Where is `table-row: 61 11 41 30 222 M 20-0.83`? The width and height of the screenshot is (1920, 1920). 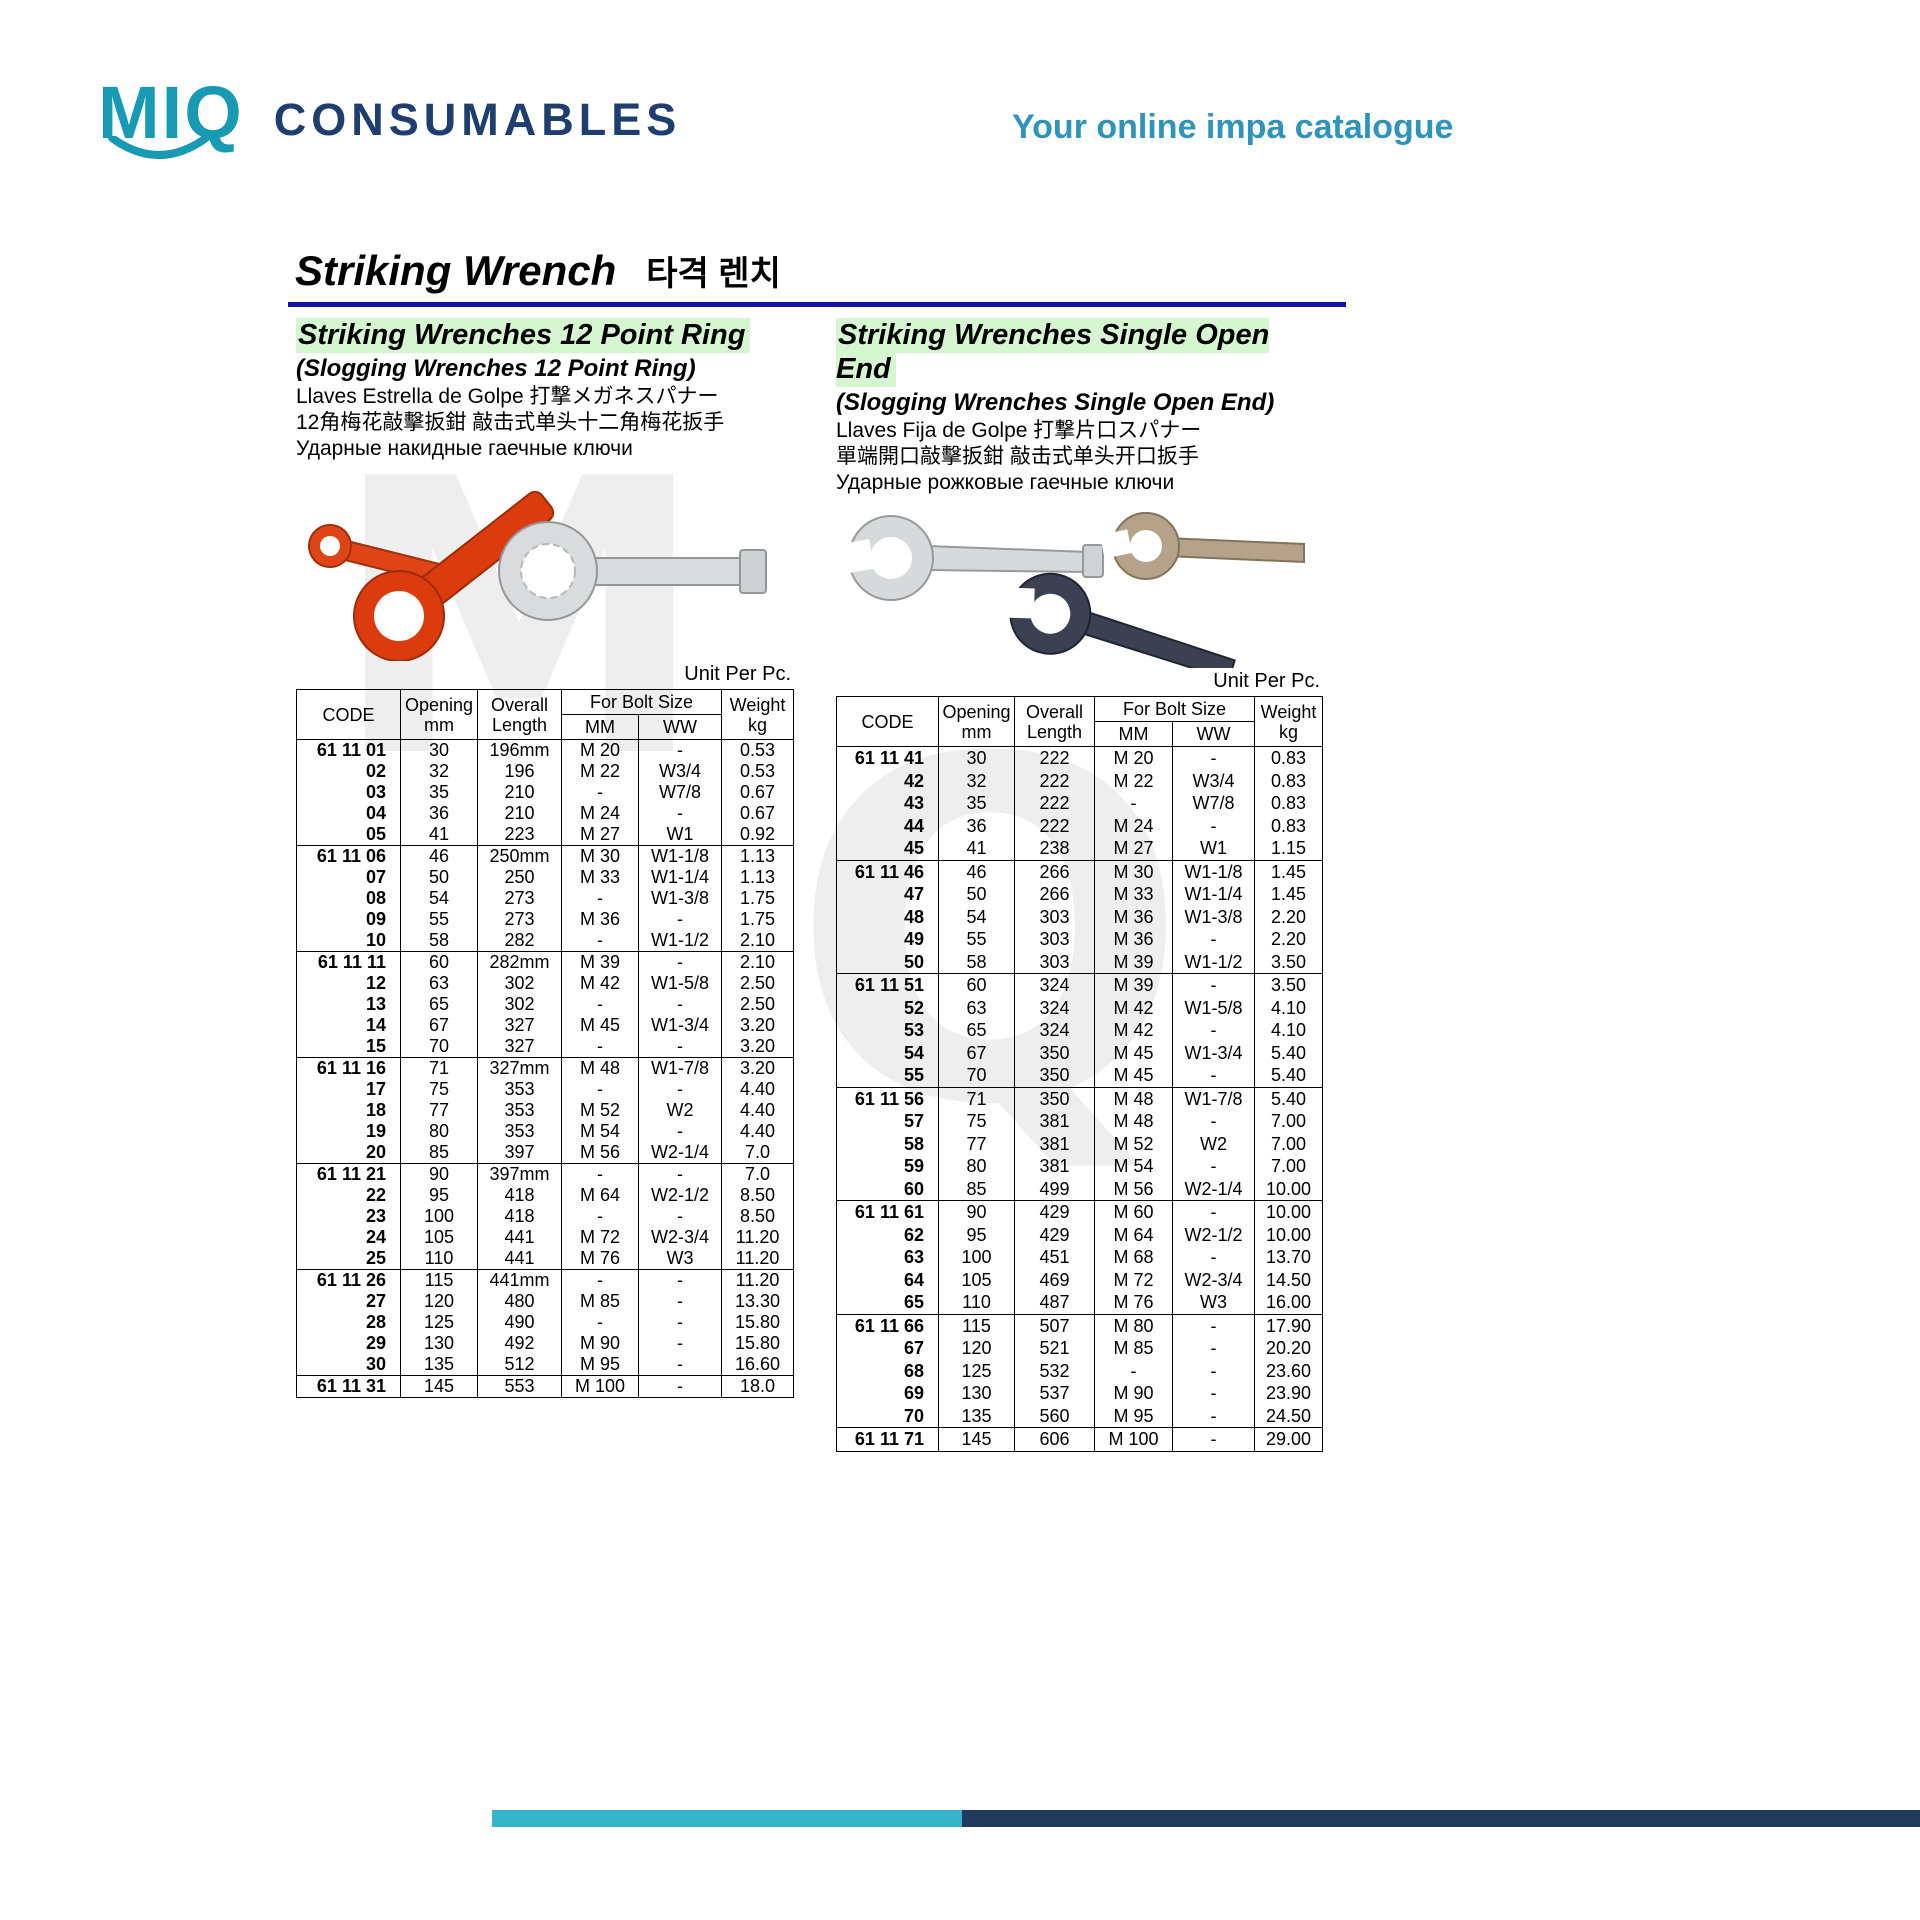
table-row: 61 11 41 30 222 M 20-0.83 is located at coordinates (1080, 758).